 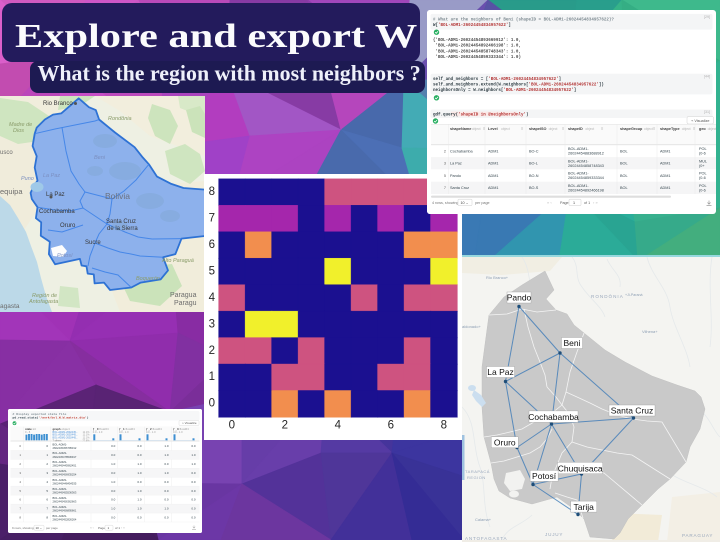 What do you see at coordinates (87, 438) in the screenshot?
I see `svg-text: 11.1%` at bounding box center [87, 438].